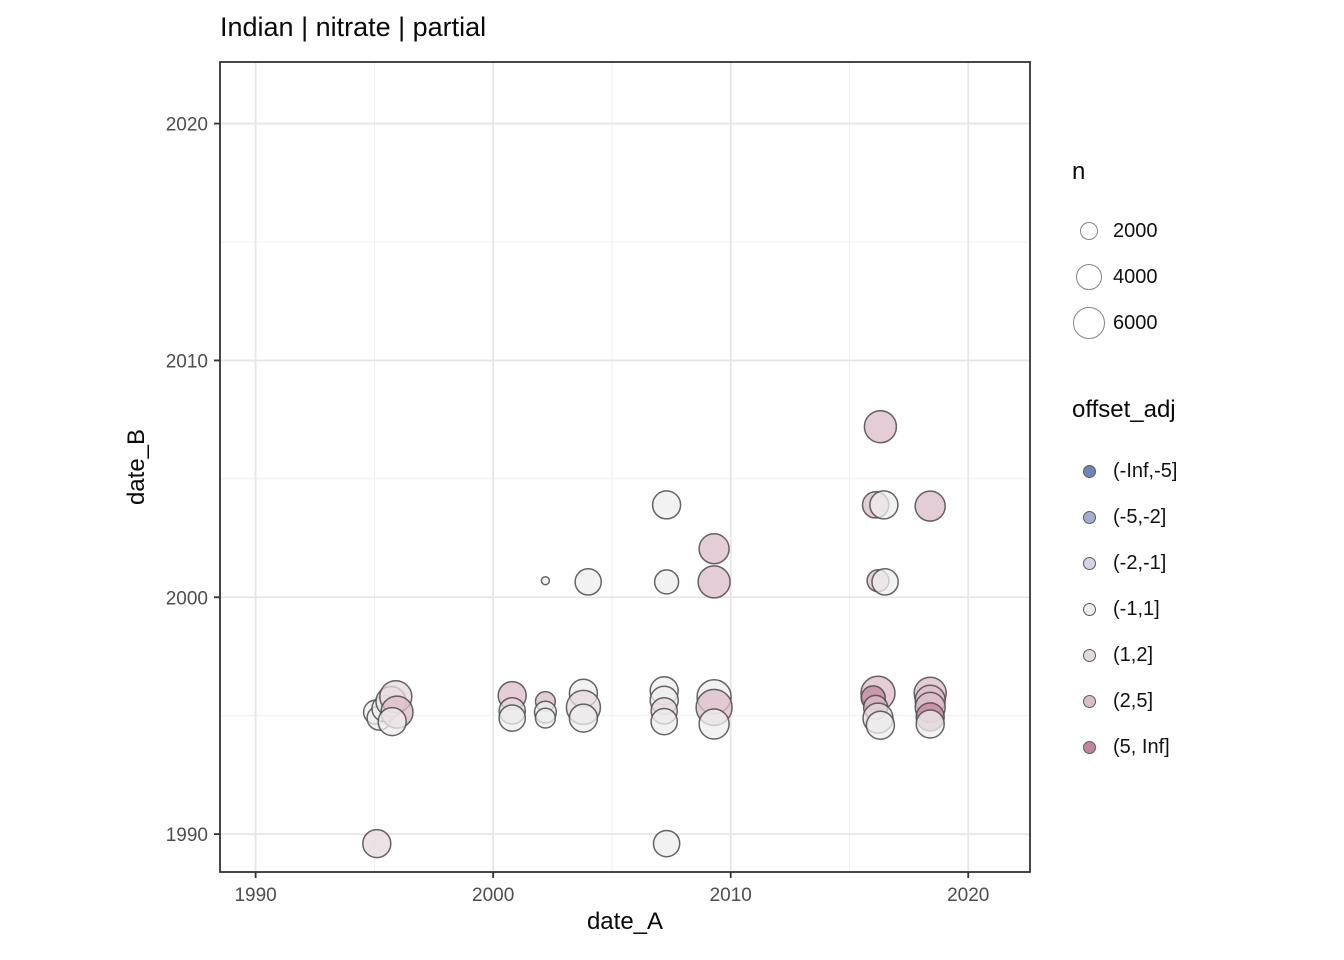  What do you see at coordinates (255, 895) in the screenshot?
I see `x-tick-label: 1990` at bounding box center [255, 895].